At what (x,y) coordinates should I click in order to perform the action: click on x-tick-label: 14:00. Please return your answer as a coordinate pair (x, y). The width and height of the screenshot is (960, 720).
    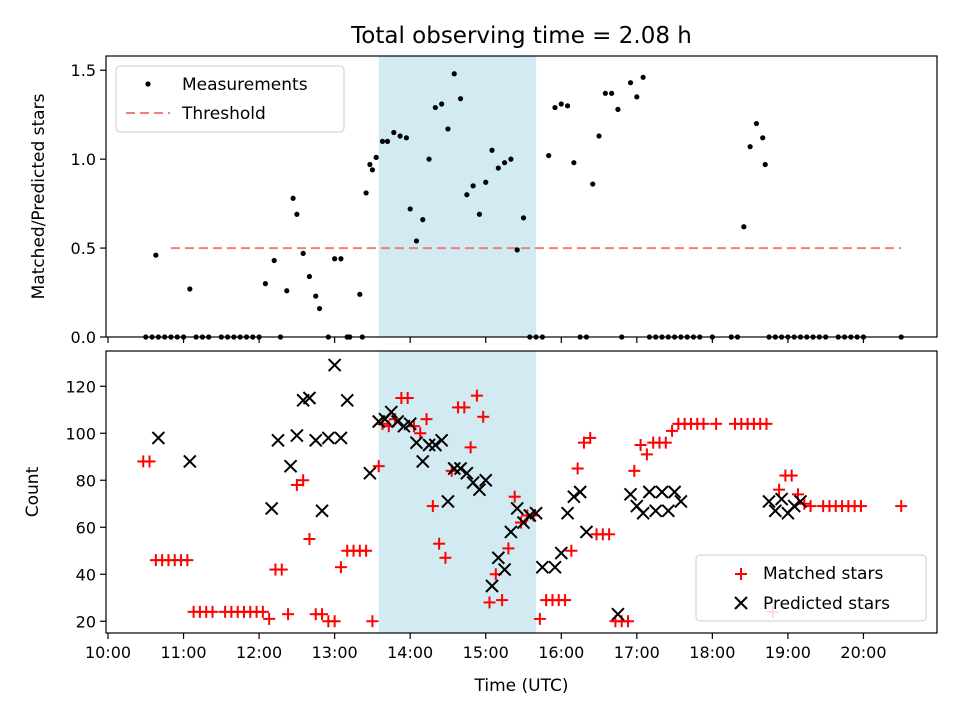
    Looking at the image, I should click on (410, 652).